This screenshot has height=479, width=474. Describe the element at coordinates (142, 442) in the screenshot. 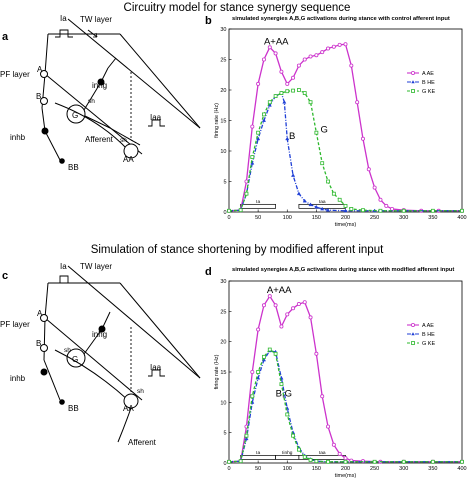

I see `label-afferent-c: Afferent` at that location.